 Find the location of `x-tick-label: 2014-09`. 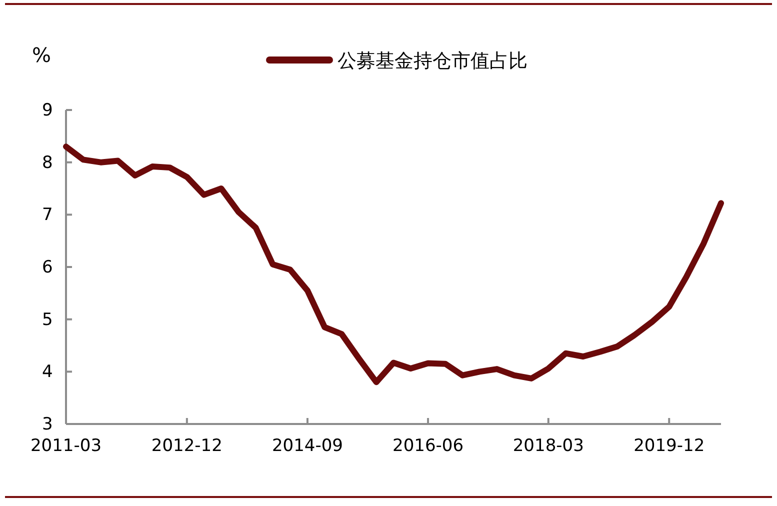

x-tick-label: 2014-09 is located at coordinates (307, 446).